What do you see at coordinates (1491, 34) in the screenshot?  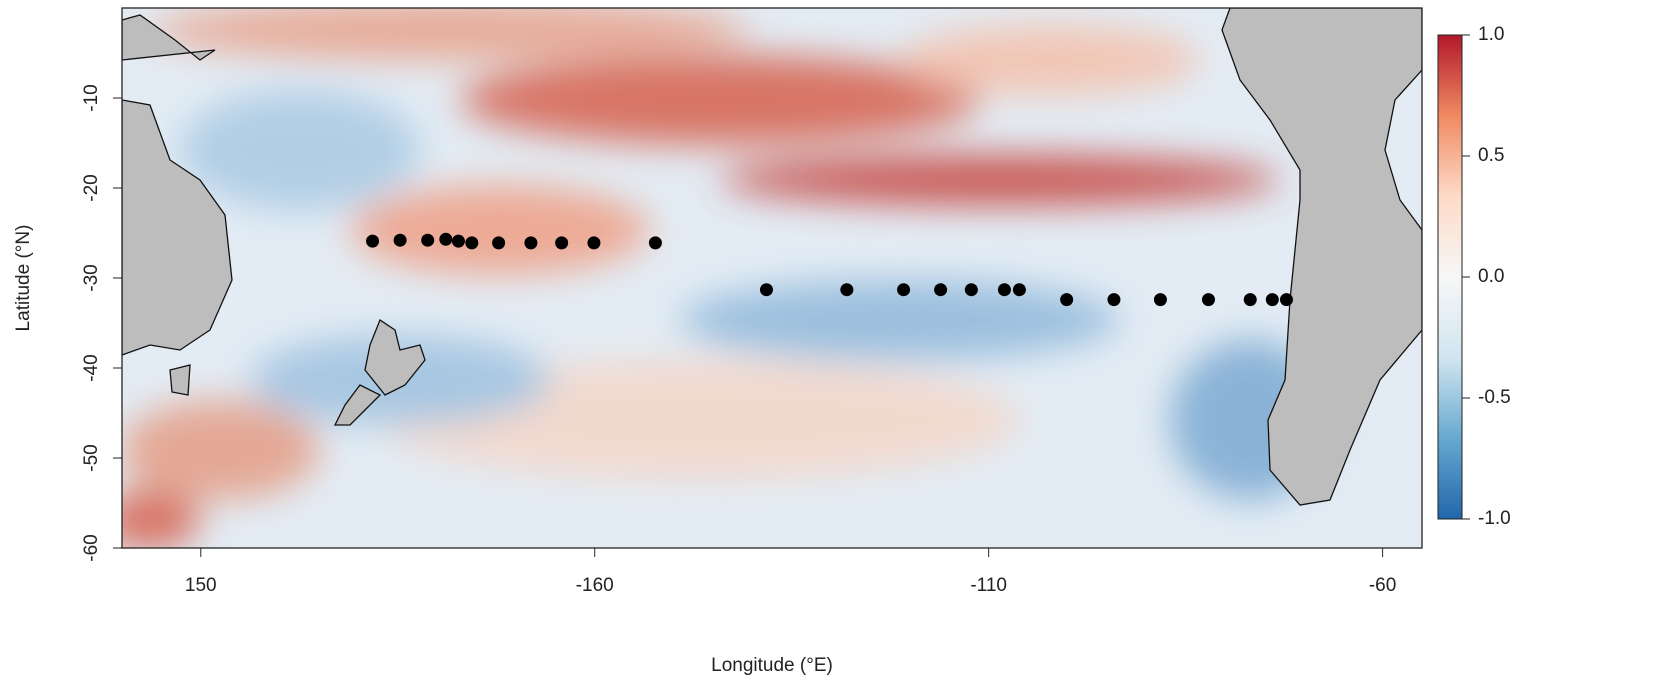 I see `colorbar-tick-label: 1.0` at bounding box center [1491, 34].